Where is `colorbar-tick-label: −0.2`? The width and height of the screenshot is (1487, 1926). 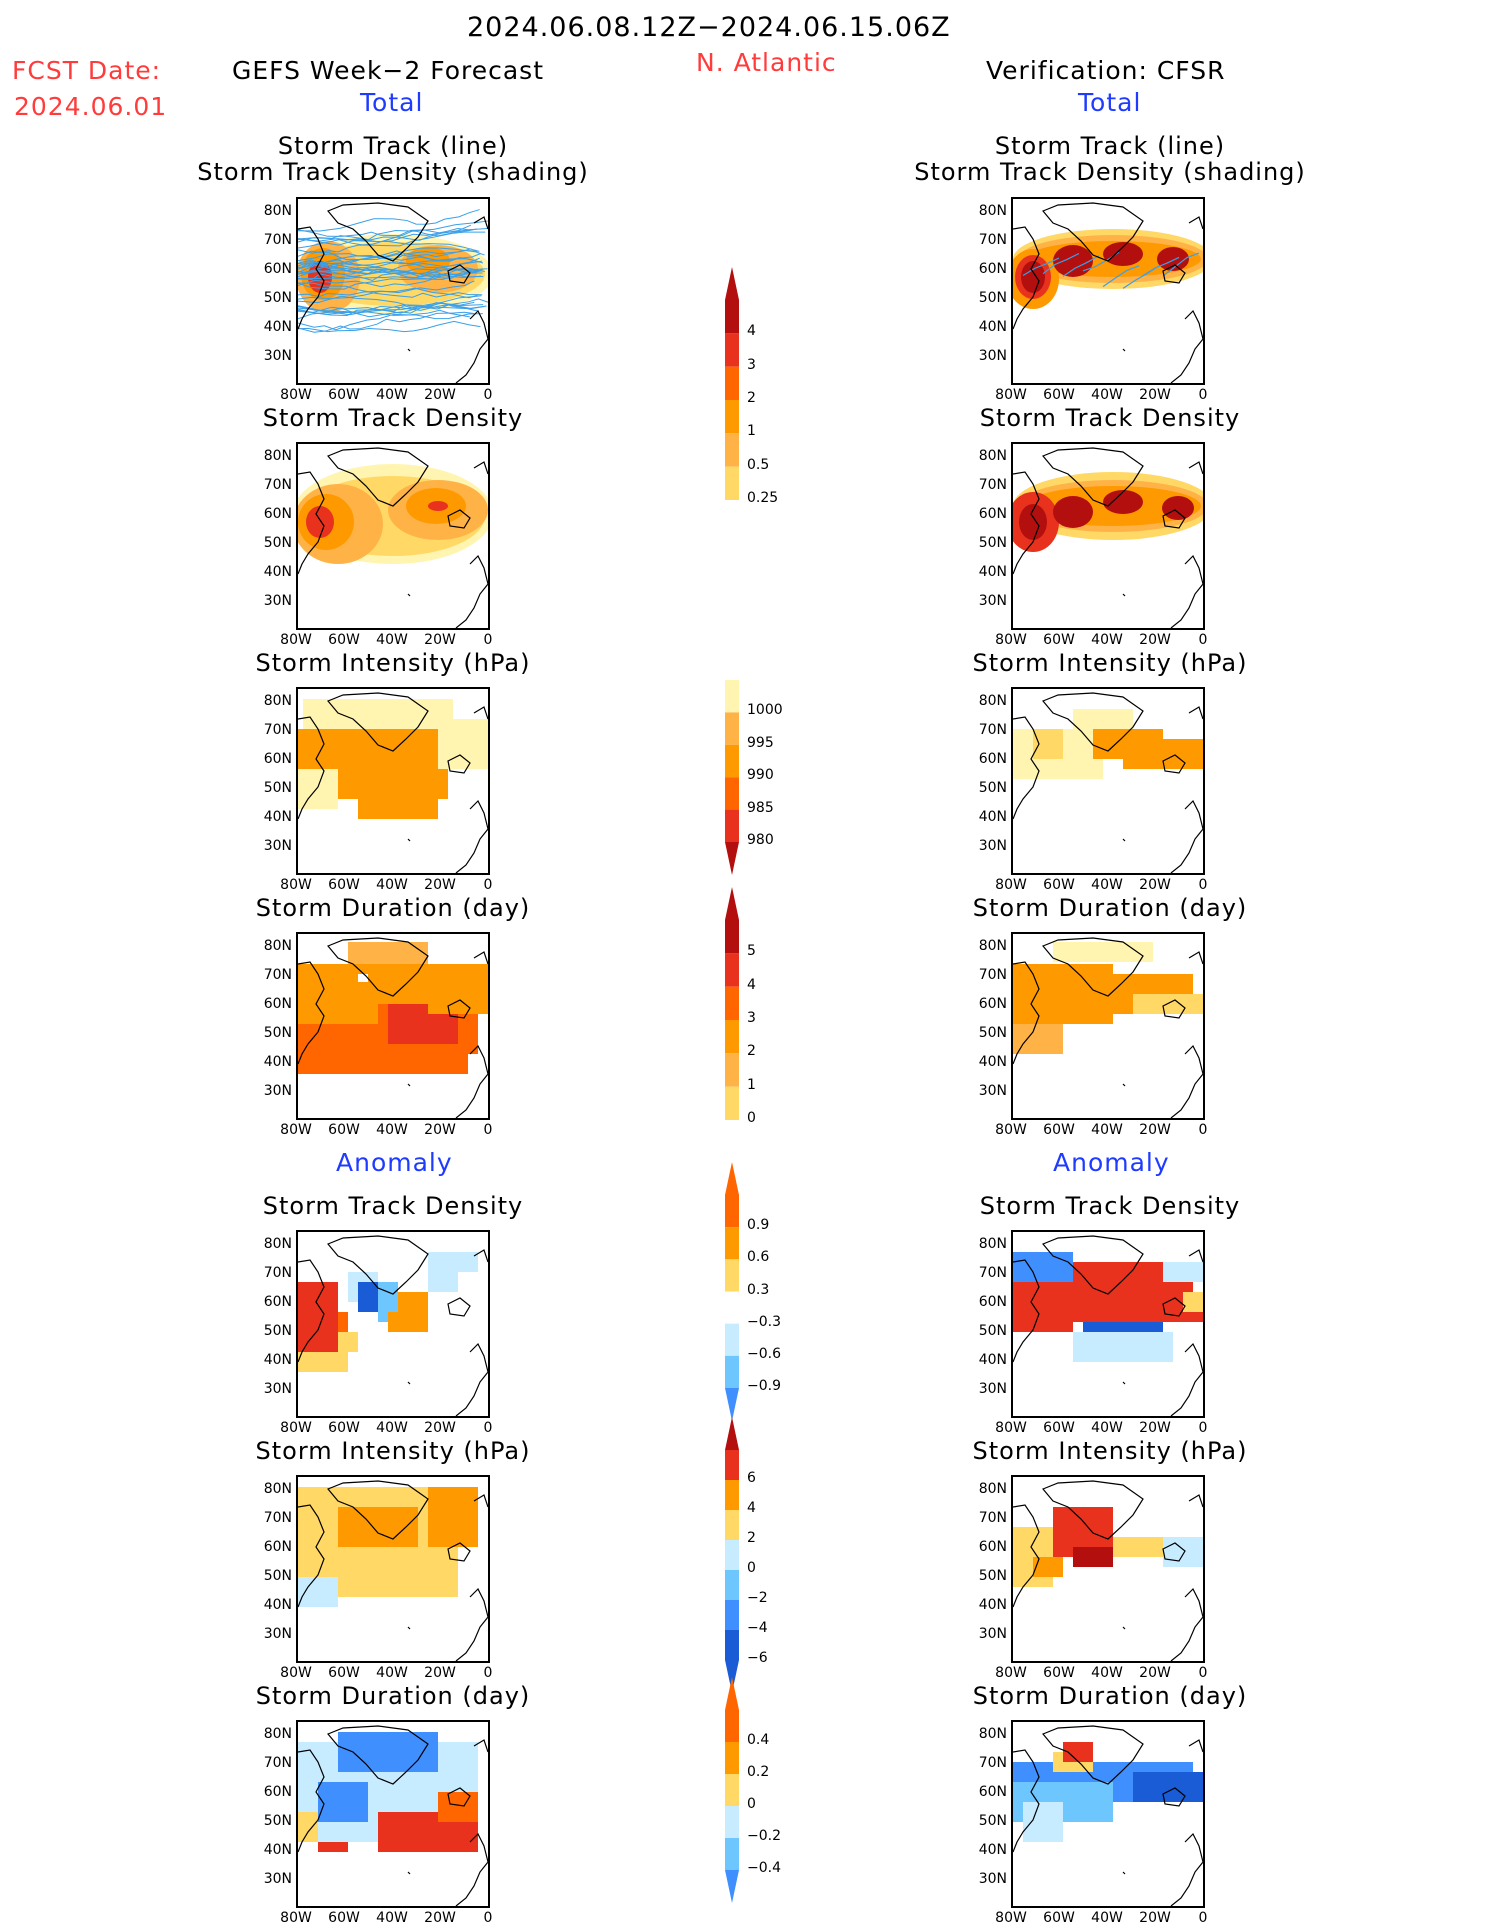
colorbar-tick-label: −0.2 is located at coordinates (764, 1836).